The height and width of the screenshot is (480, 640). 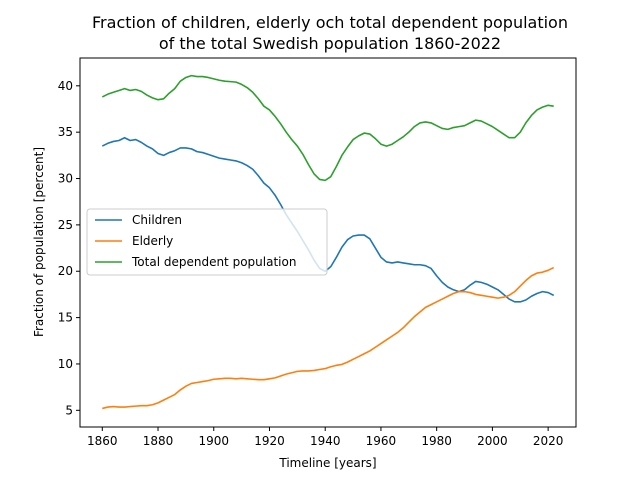 I want to click on y-tick-label: 25, so click(x=65, y=225).